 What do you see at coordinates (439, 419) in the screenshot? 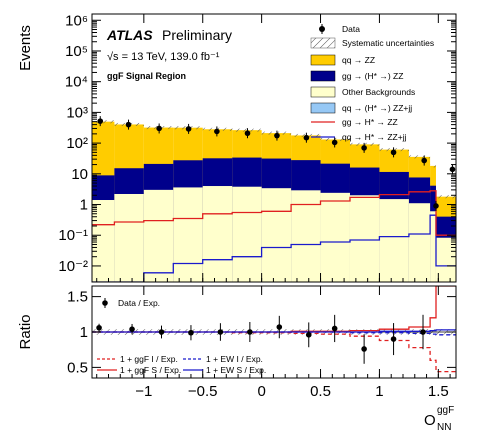
I see `x-axis-title: O ggF NN` at bounding box center [439, 419].